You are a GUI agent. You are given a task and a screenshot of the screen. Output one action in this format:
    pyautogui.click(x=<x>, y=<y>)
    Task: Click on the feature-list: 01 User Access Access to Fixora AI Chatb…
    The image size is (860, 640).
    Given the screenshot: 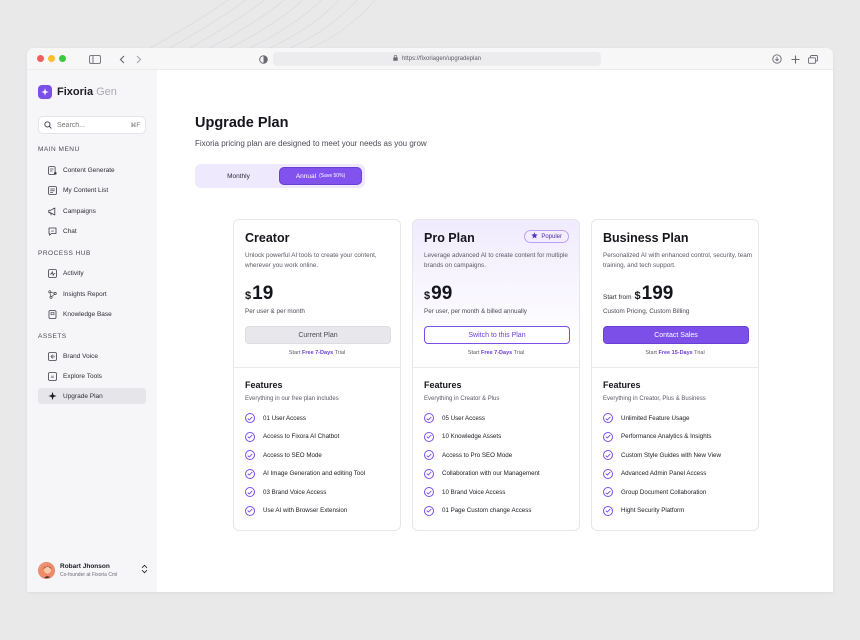 What is the action you would take?
    pyautogui.click(x=305, y=469)
    